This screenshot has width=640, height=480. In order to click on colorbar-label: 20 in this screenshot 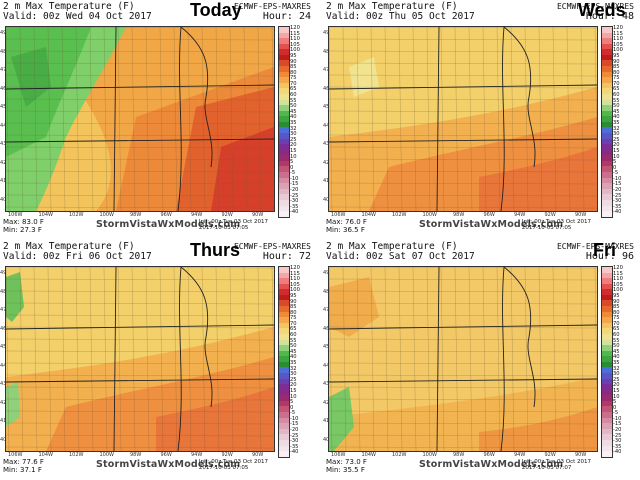, I will do `click(293, 385)`.